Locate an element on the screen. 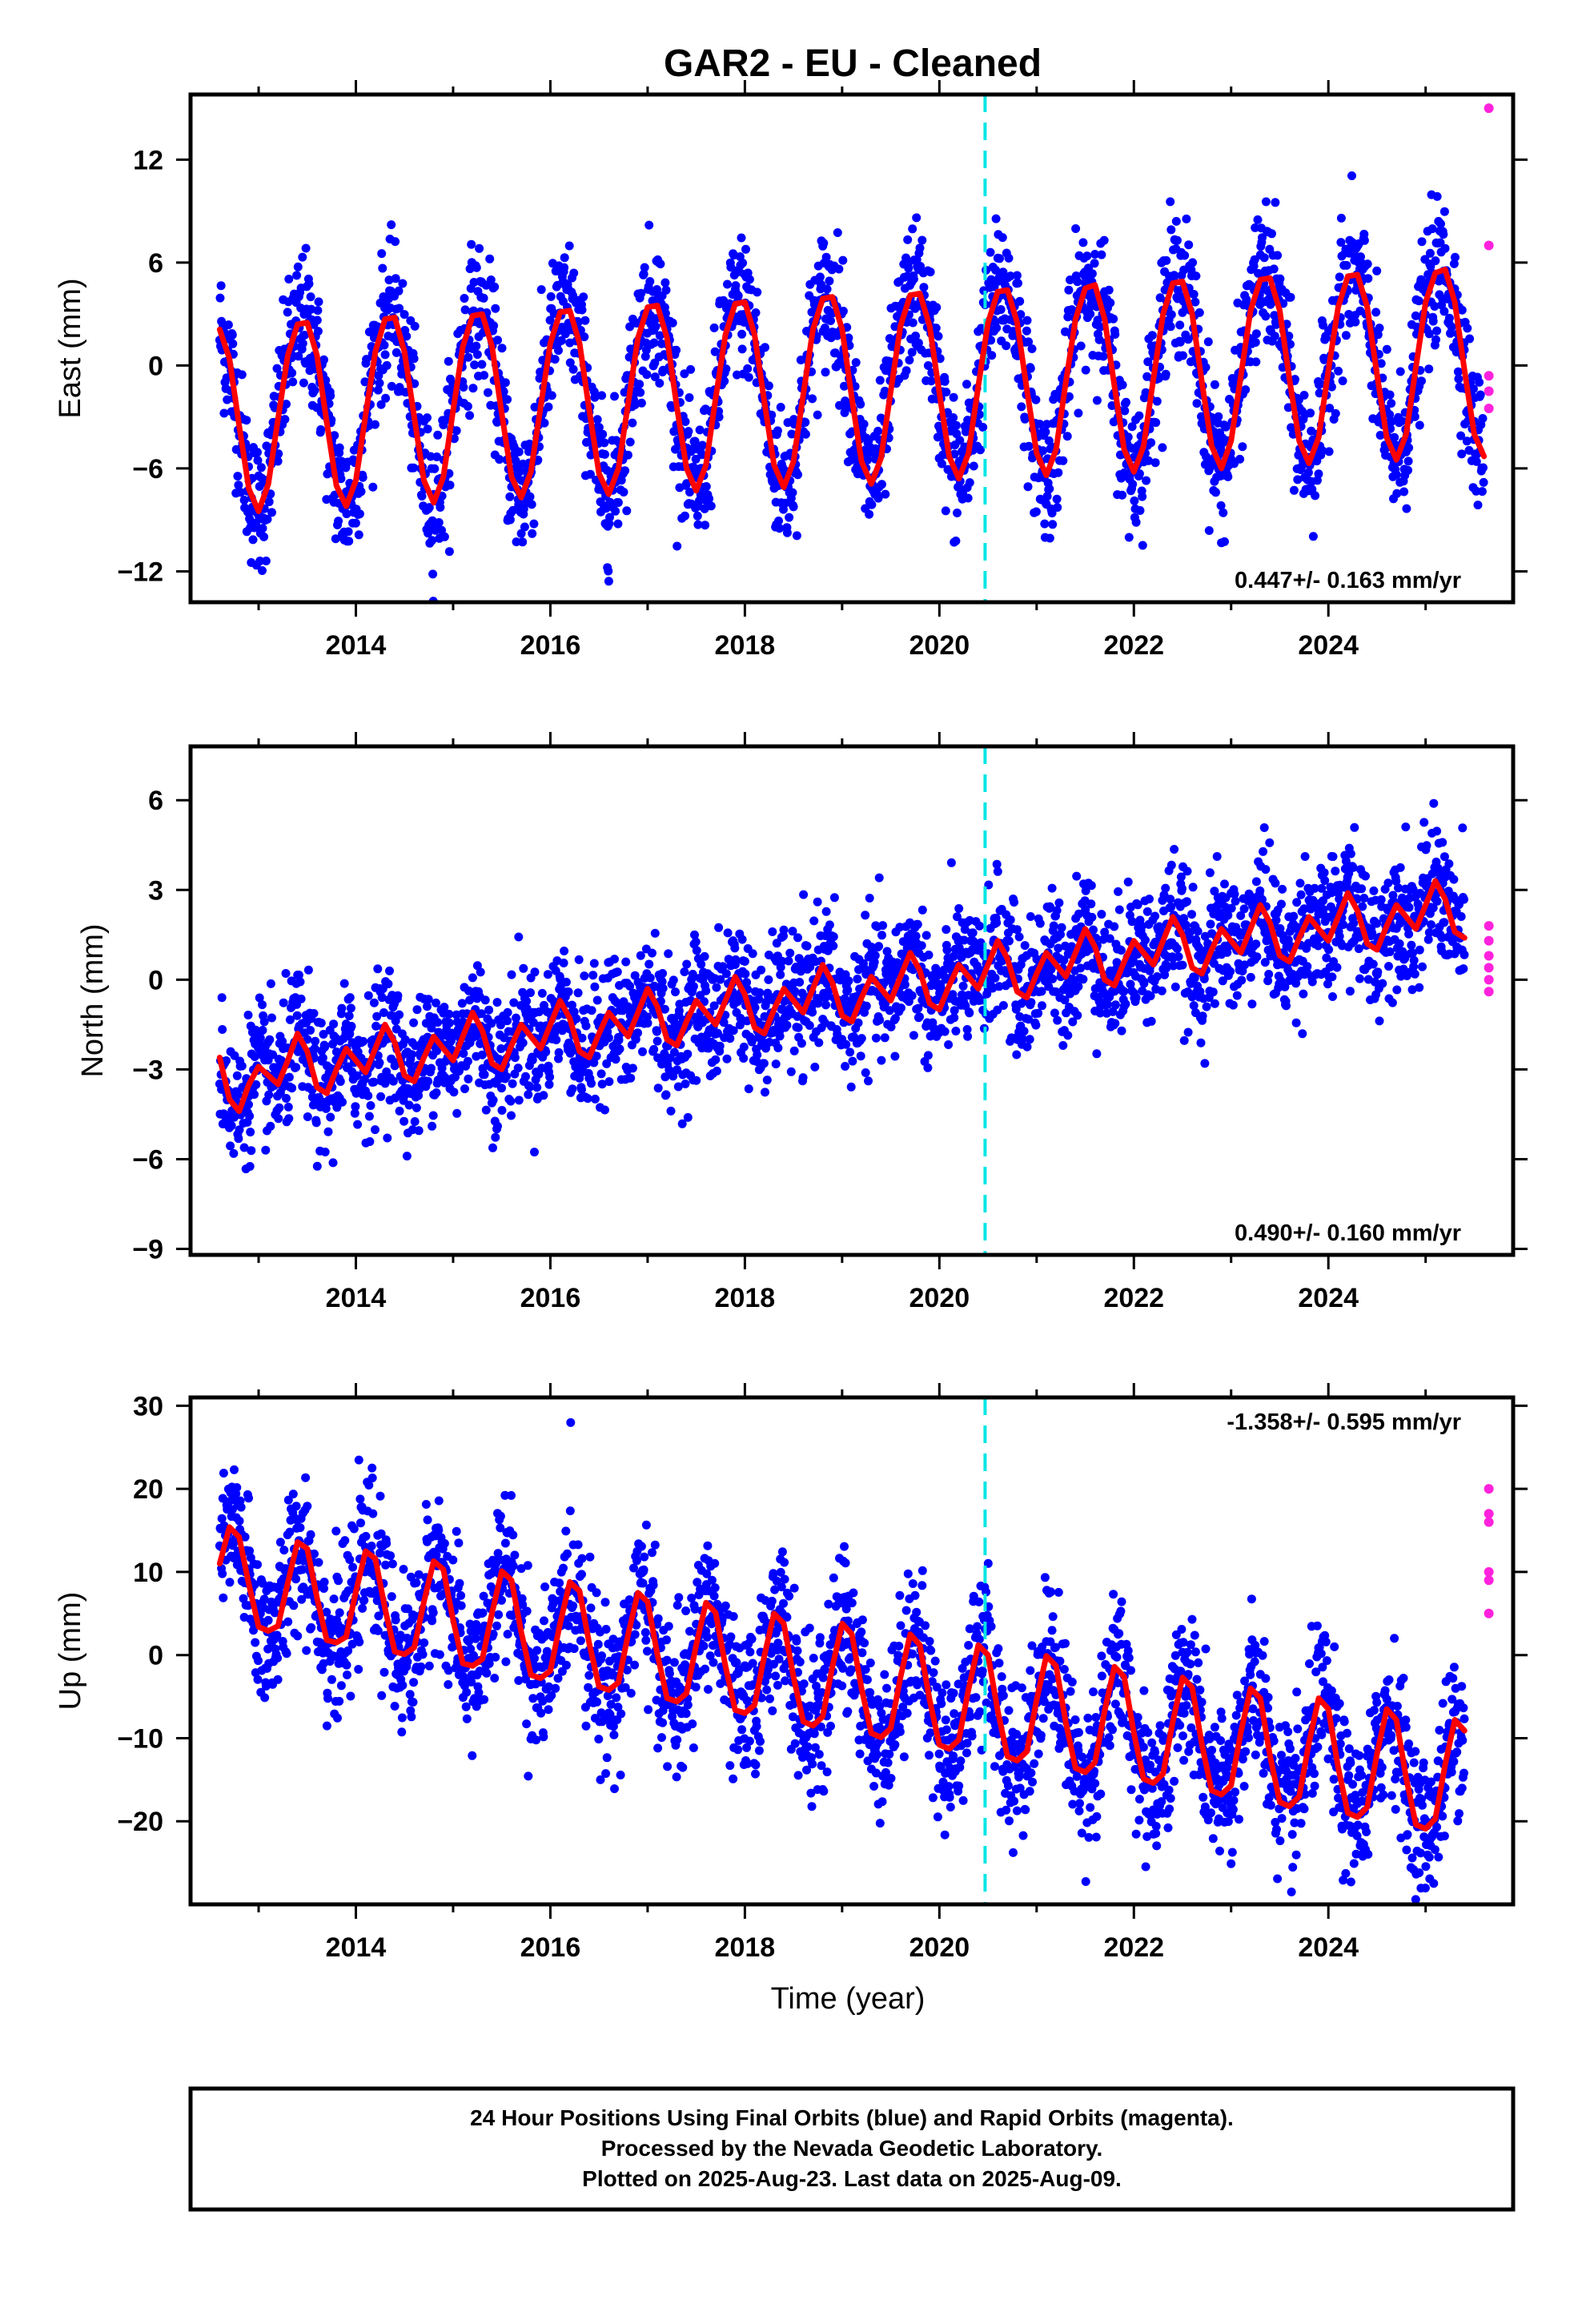 The height and width of the screenshot is (2324, 1582). x-tick-label: 2024 is located at coordinates (1328, 645).